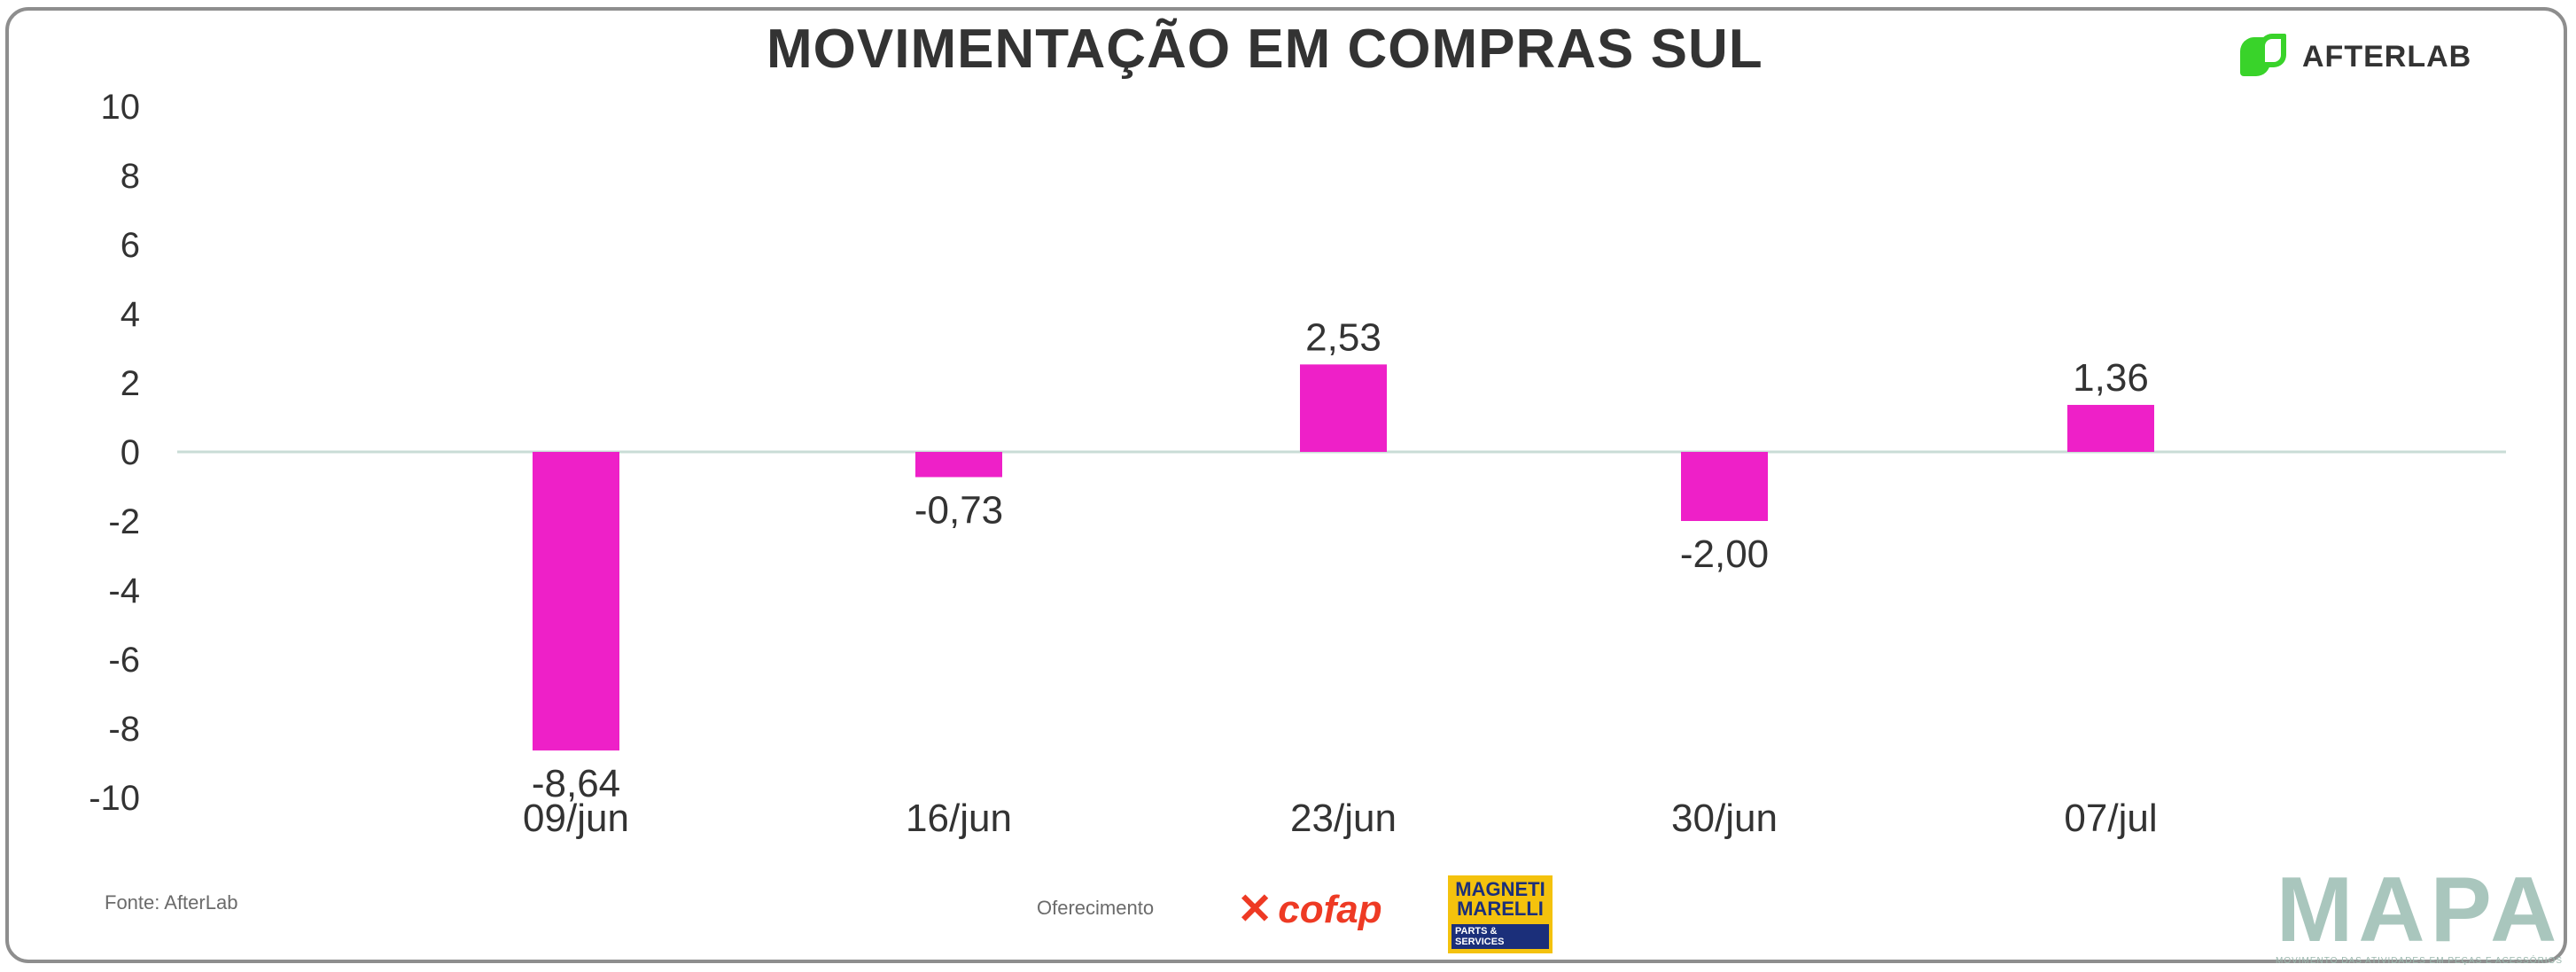 The image size is (2576, 972). I want to click on y-tick-label: 0, so click(131, 453).